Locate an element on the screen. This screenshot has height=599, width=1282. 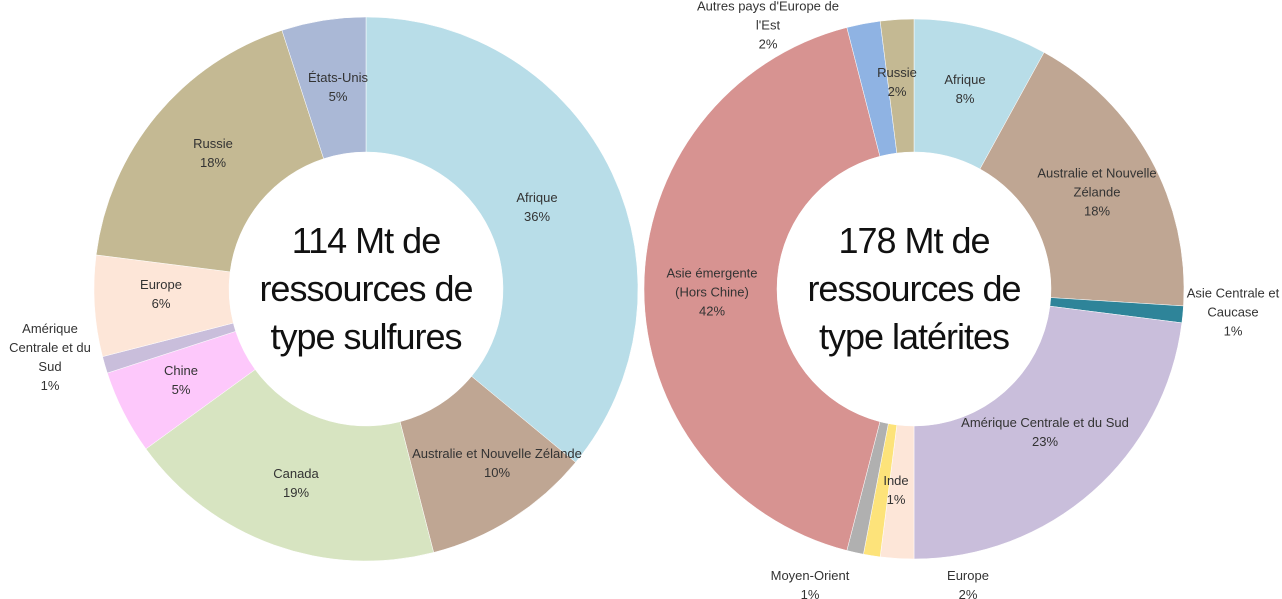
category-name: Inde is located at coordinates (896, 480).